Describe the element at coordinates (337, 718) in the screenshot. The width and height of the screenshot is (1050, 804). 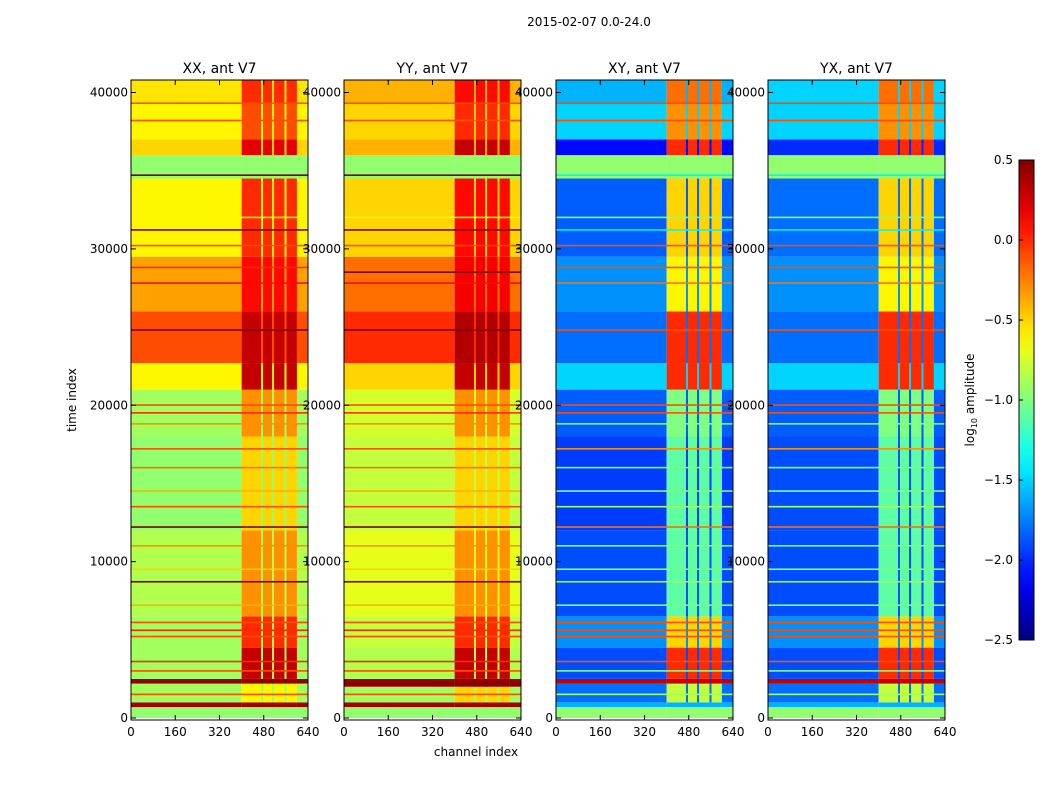
I see `y-tick-label: 0` at that location.